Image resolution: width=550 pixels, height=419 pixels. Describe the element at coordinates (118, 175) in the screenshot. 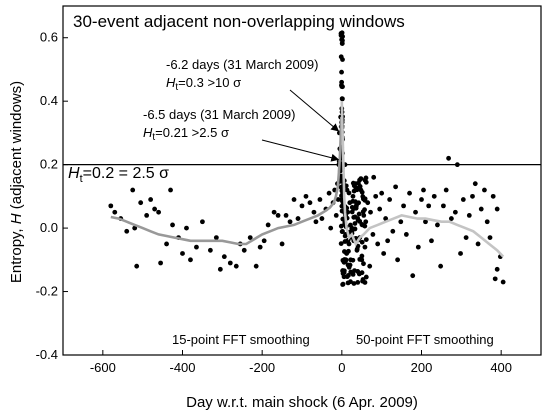

I see `threshold-label: Ht=0.2 = 2.5 σ` at that location.